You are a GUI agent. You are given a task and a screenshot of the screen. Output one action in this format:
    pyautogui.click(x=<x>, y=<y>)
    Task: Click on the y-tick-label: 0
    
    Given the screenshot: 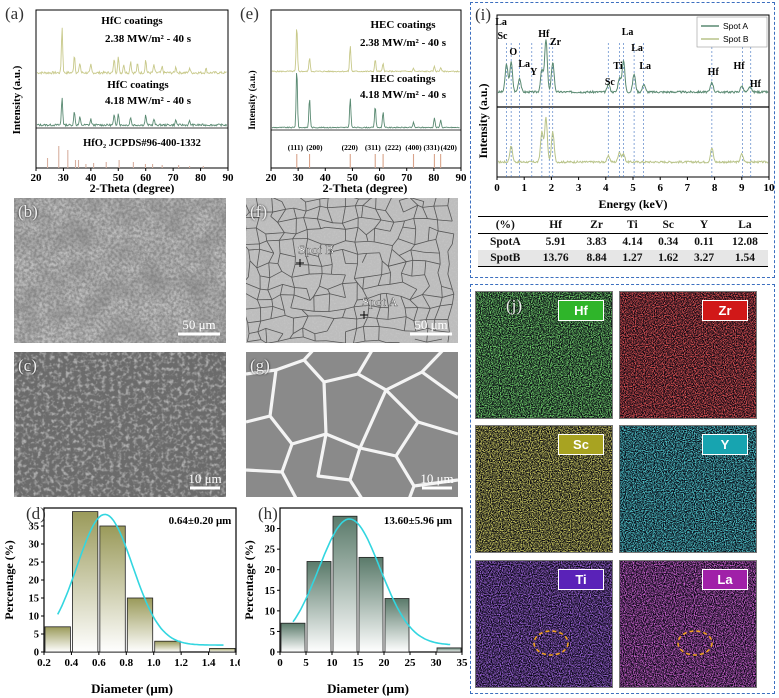 What is the action you would take?
    pyautogui.click(x=272, y=653)
    